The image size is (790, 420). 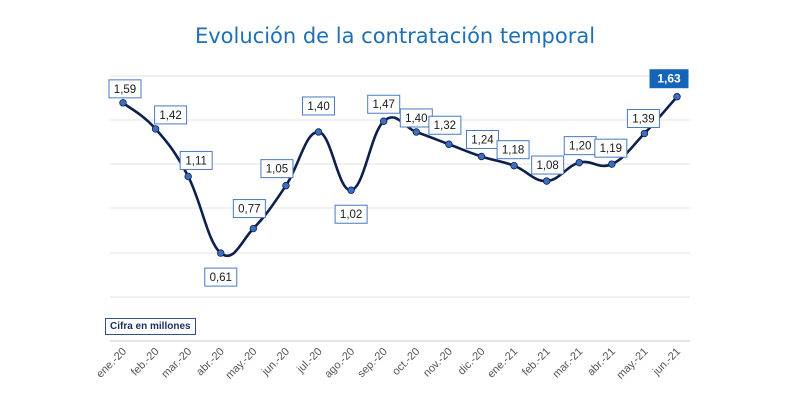 I want to click on data-label: 1,42, so click(x=171, y=115).